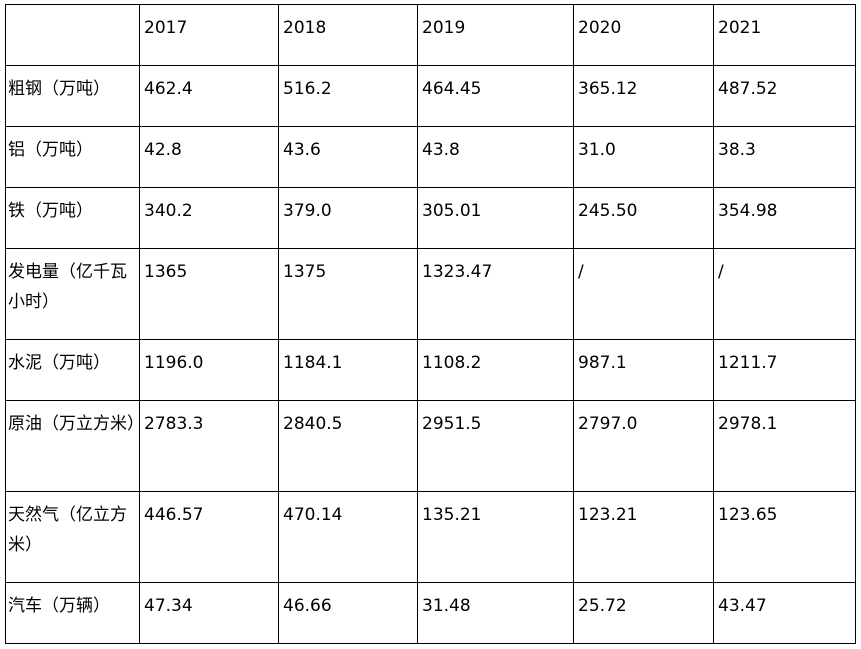 This screenshot has width=861, height=649. I want to click on table-cell: 43.47, so click(784, 613).